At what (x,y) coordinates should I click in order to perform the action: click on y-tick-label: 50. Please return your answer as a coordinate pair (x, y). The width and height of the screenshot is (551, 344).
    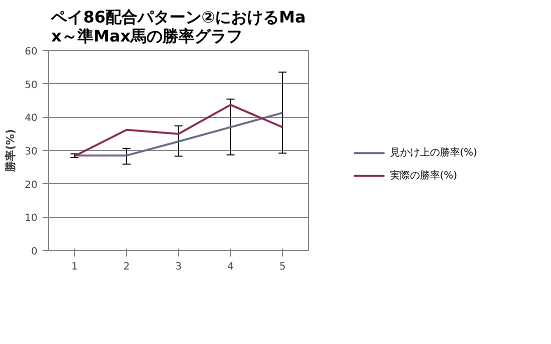
    Looking at the image, I should click on (31, 85).